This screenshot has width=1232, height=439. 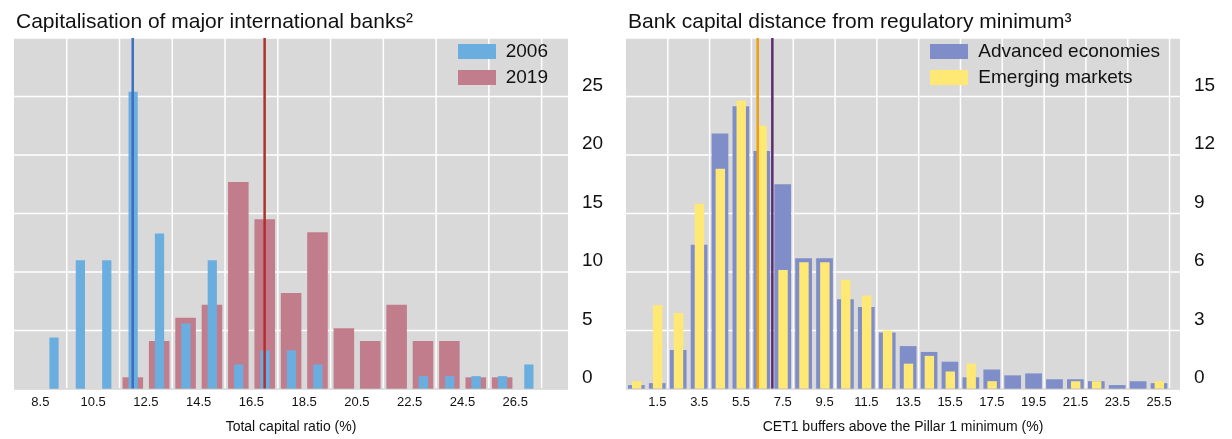 What do you see at coordinates (1159, 402) in the screenshot?
I see `x-tick-label: 25.5` at bounding box center [1159, 402].